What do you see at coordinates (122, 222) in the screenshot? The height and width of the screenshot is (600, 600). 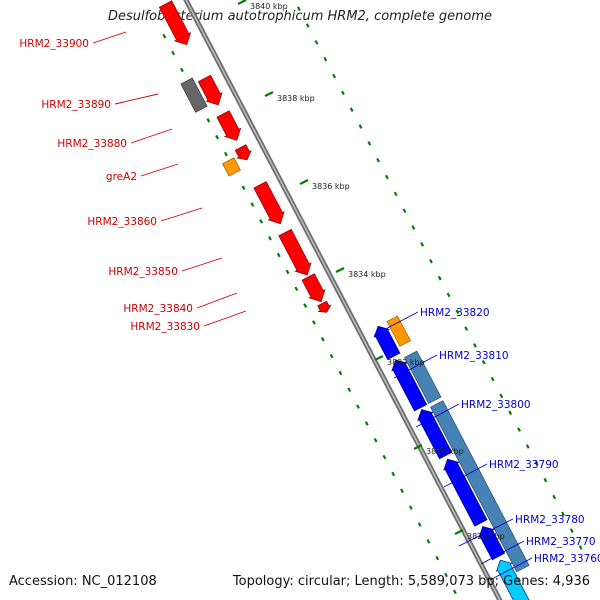 I see `gene-label-HRM2_33860: HRM2_33860` at bounding box center [122, 222].